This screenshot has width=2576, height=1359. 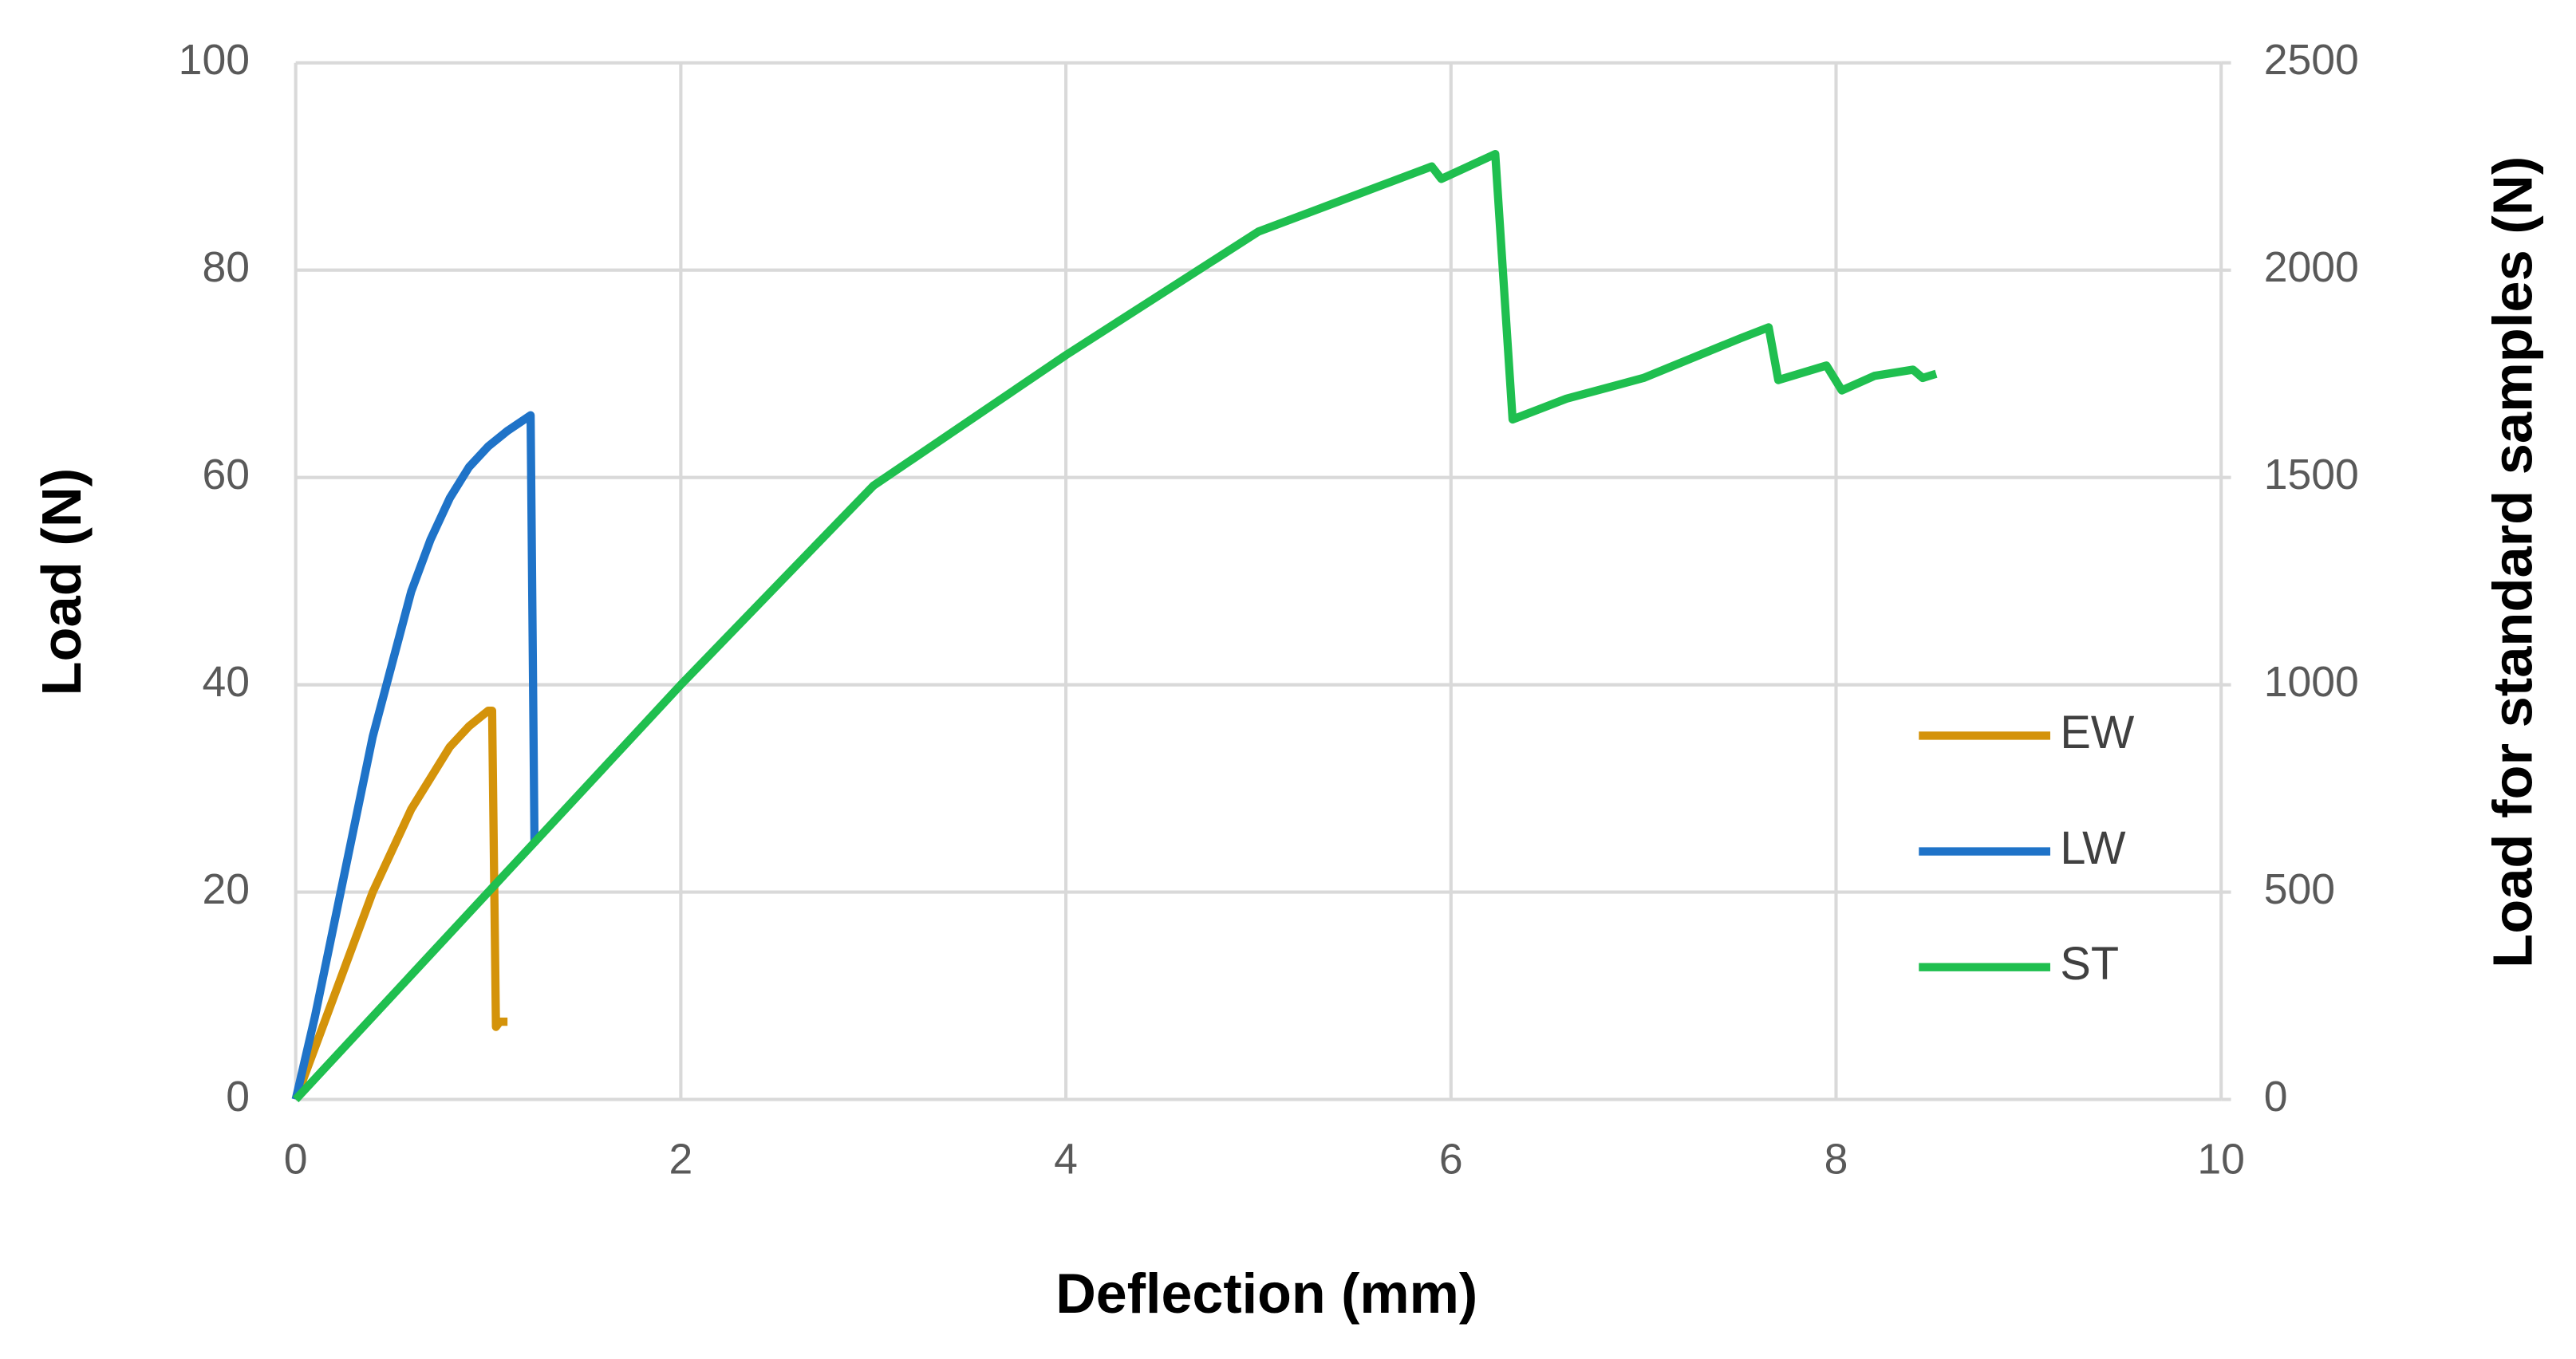 What do you see at coordinates (2093, 848) in the screenshot?
I see `legend-label: LW` at bounding box center [2093, 848].